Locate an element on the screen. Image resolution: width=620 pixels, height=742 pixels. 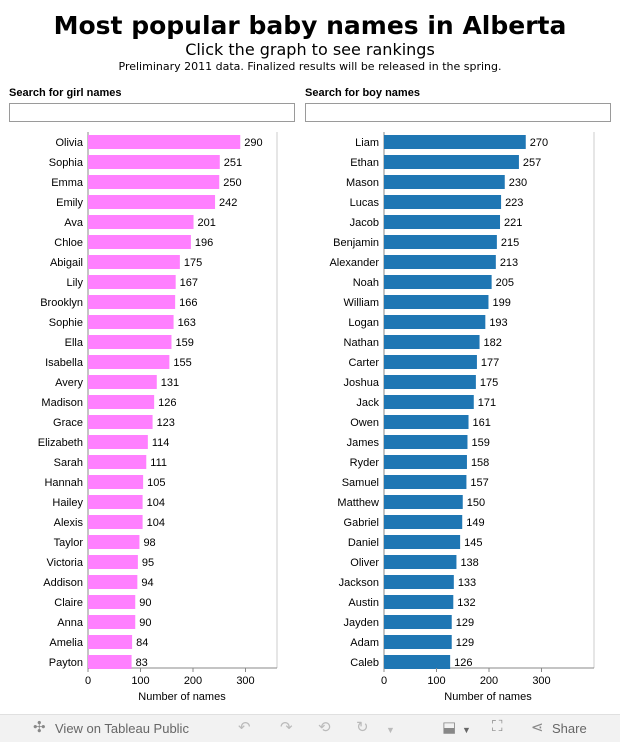
boy-name-label: Carter is located at coordinates (363, 363).